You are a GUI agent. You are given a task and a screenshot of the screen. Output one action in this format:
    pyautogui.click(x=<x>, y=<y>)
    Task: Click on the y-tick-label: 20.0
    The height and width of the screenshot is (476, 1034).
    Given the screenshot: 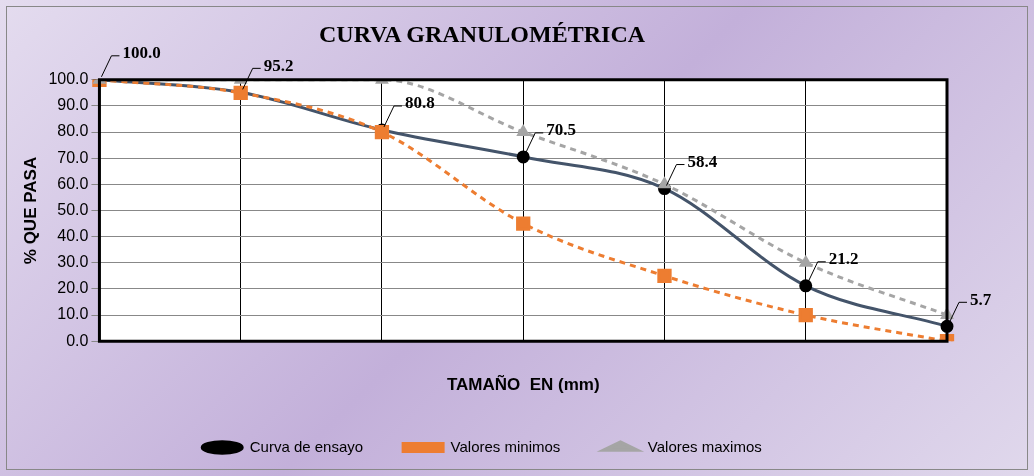 What is the action you would take?
    pyautogui.click(x=73, y=288)
    